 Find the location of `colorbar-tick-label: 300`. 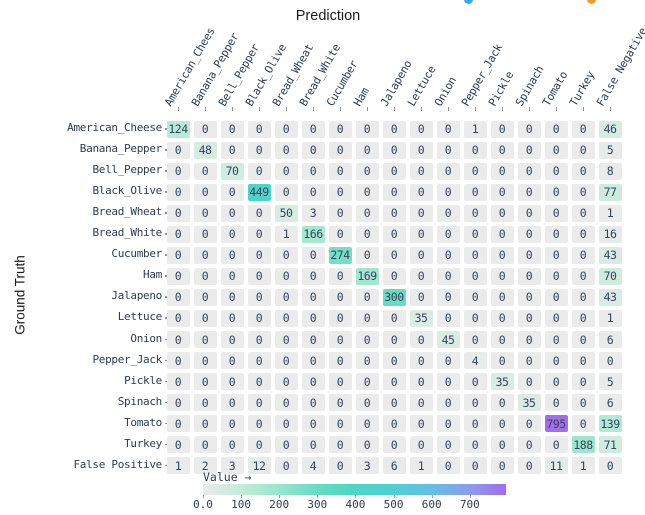

colorbar-tick-label: 300 is located at coordinates (317, 504).